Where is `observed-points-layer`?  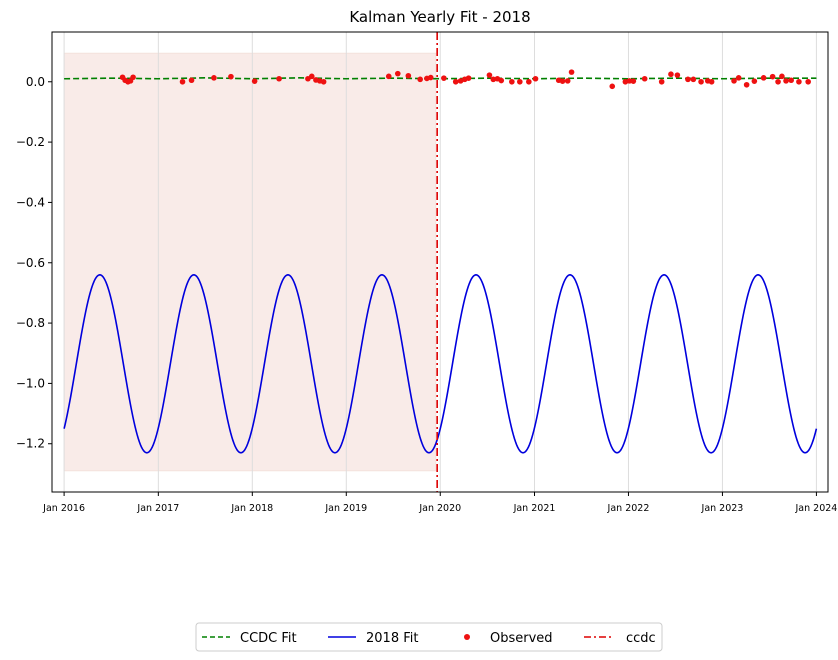
observed-points-layer is located at coordinates (465, 79).